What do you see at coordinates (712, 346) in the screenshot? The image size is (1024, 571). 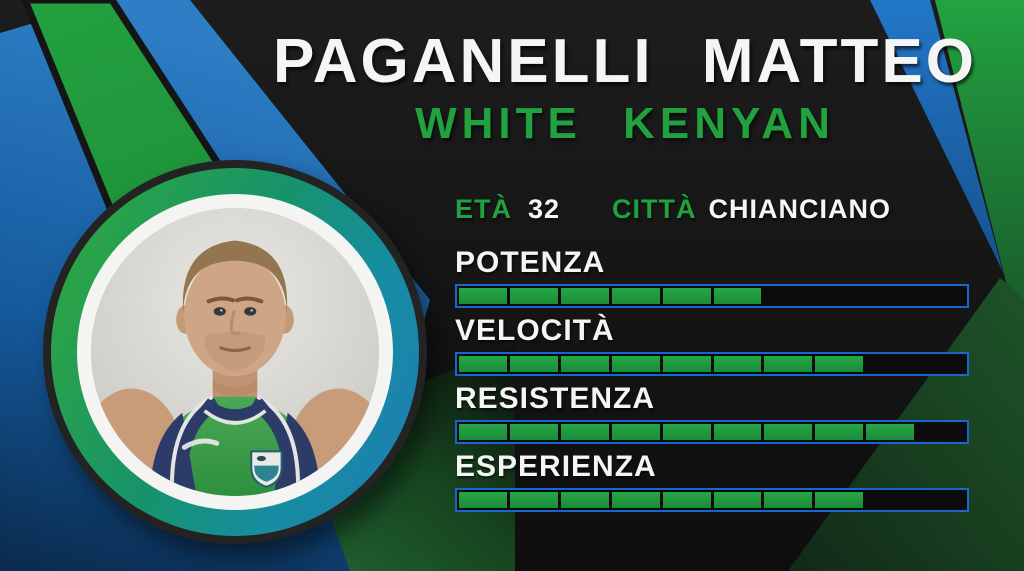 I see `stat-row: VELOCITÀ` at bounding box center [712, 346].